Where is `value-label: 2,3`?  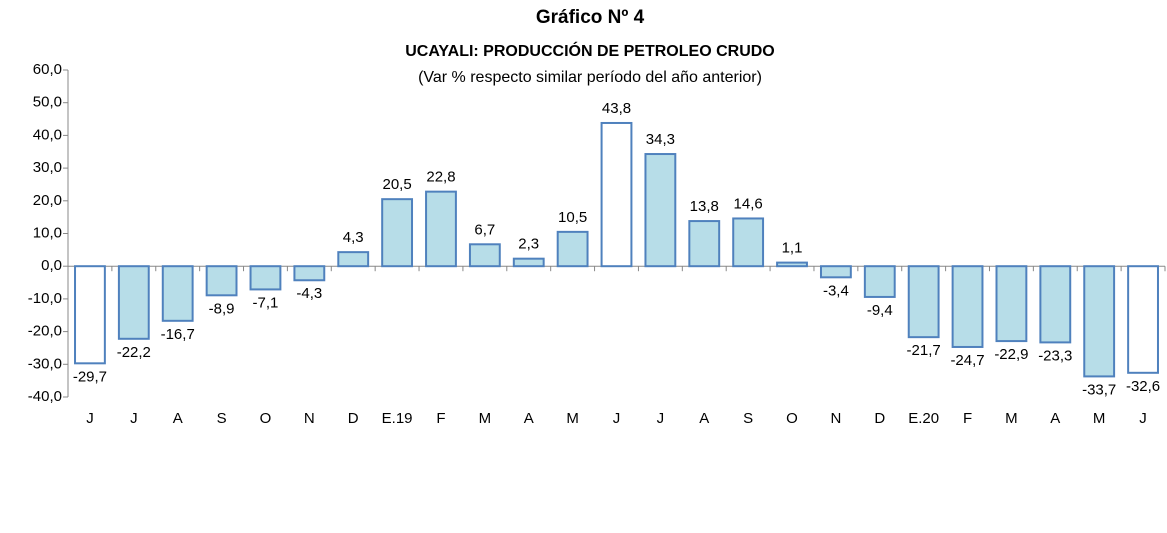 value-label: 2,3 is located at coordinates (528, 244).